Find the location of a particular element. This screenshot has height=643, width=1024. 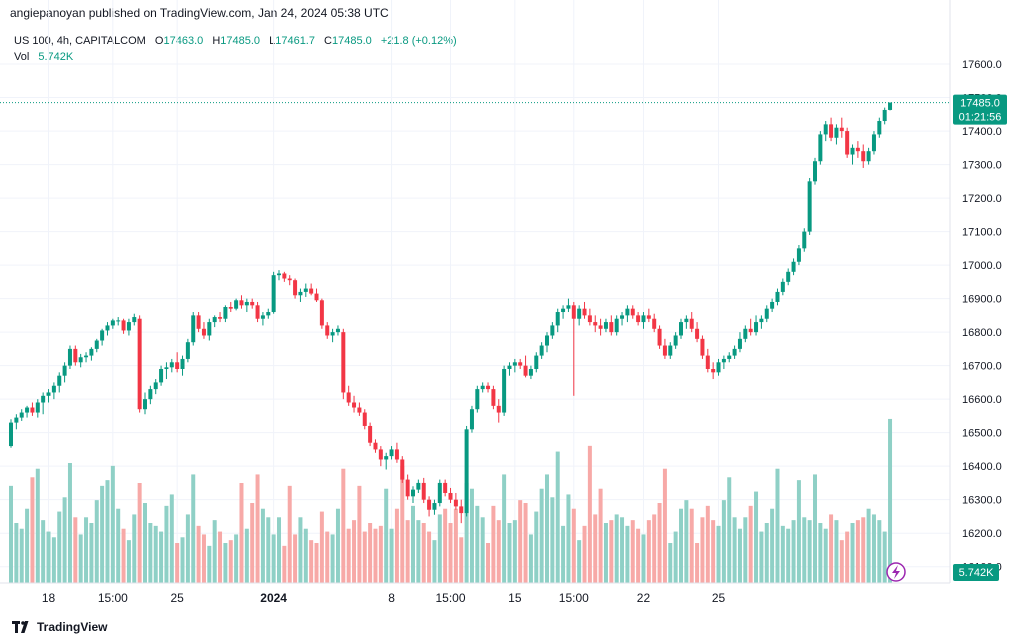

last-price-value: 17485.0 is located at coordinates (980, 104).